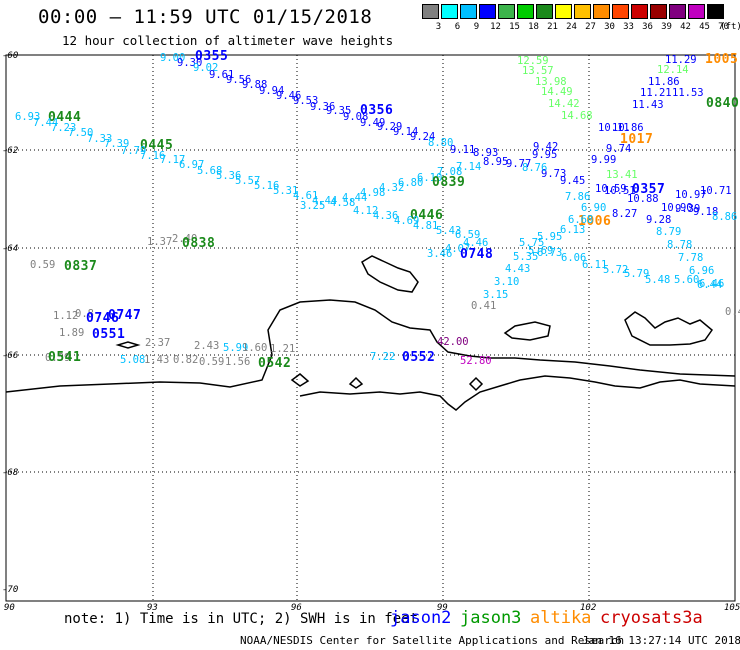 This screenshot has width=740, height=650. I want to click on wave-height-value: 1.12, so click(66, 316).